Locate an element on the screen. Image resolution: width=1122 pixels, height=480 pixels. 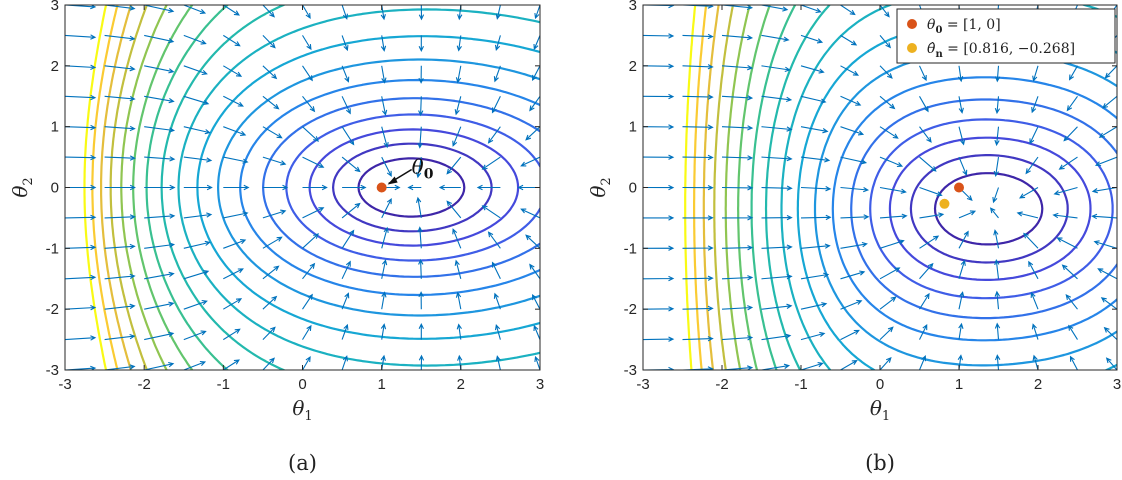
y-tick-label: 1 is located at coordinates (55, 127).